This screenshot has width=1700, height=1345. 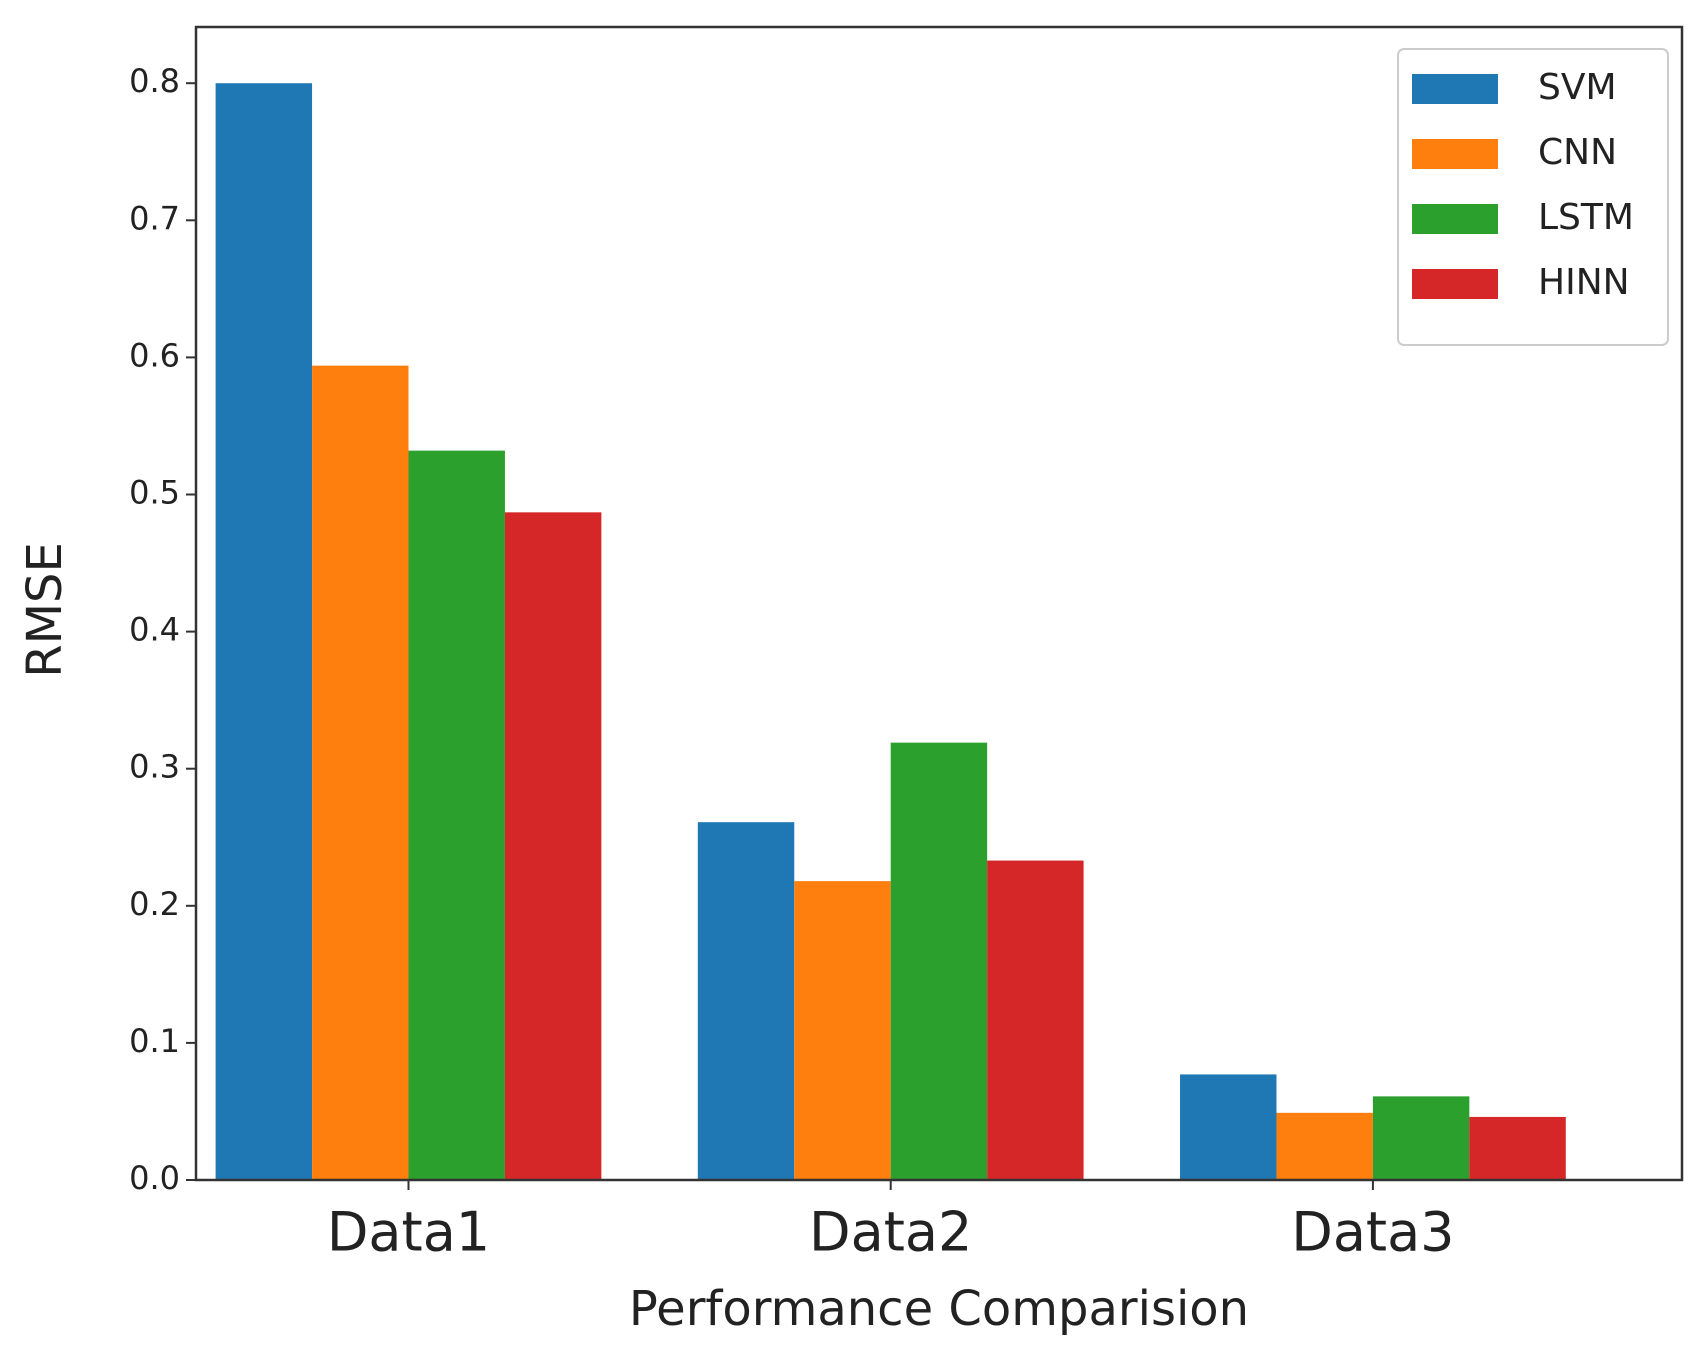 What do you see at coordinates (939, 1309) in the screenshot?
I see `x-axis-label: Performance Comparision` at bounding box center [939, 1309].